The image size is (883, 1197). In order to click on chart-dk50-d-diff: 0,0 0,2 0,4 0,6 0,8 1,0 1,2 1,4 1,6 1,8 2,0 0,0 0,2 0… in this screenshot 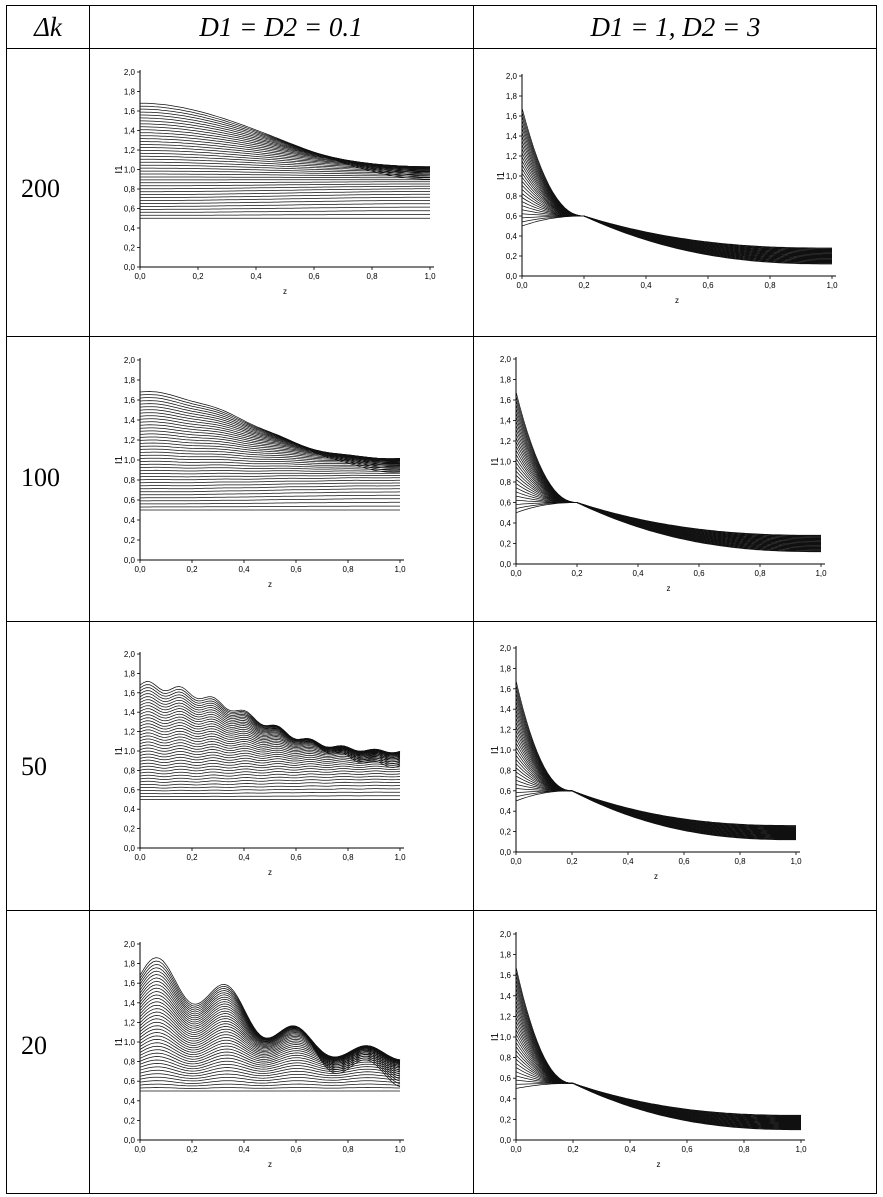, I will do `click(646, 762)`.